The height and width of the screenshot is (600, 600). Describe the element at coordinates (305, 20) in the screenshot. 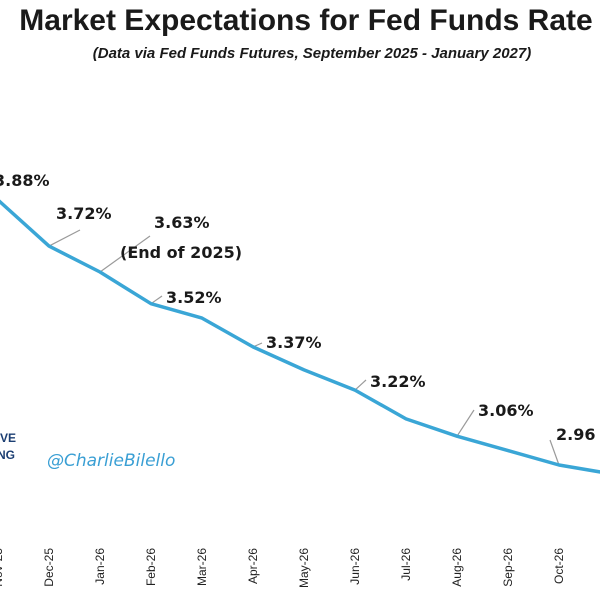

I see `chart-title: Market Expectations for Fed Funds Rate` at that location.